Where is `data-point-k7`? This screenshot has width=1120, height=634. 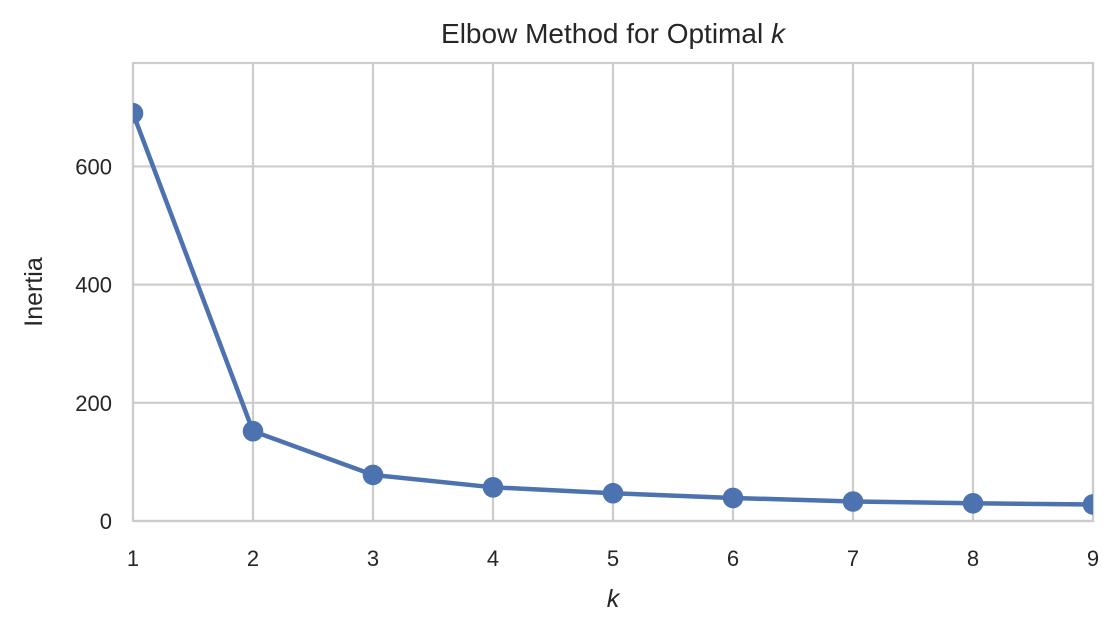 data-point-k7 is located at coordinates (853, 501).